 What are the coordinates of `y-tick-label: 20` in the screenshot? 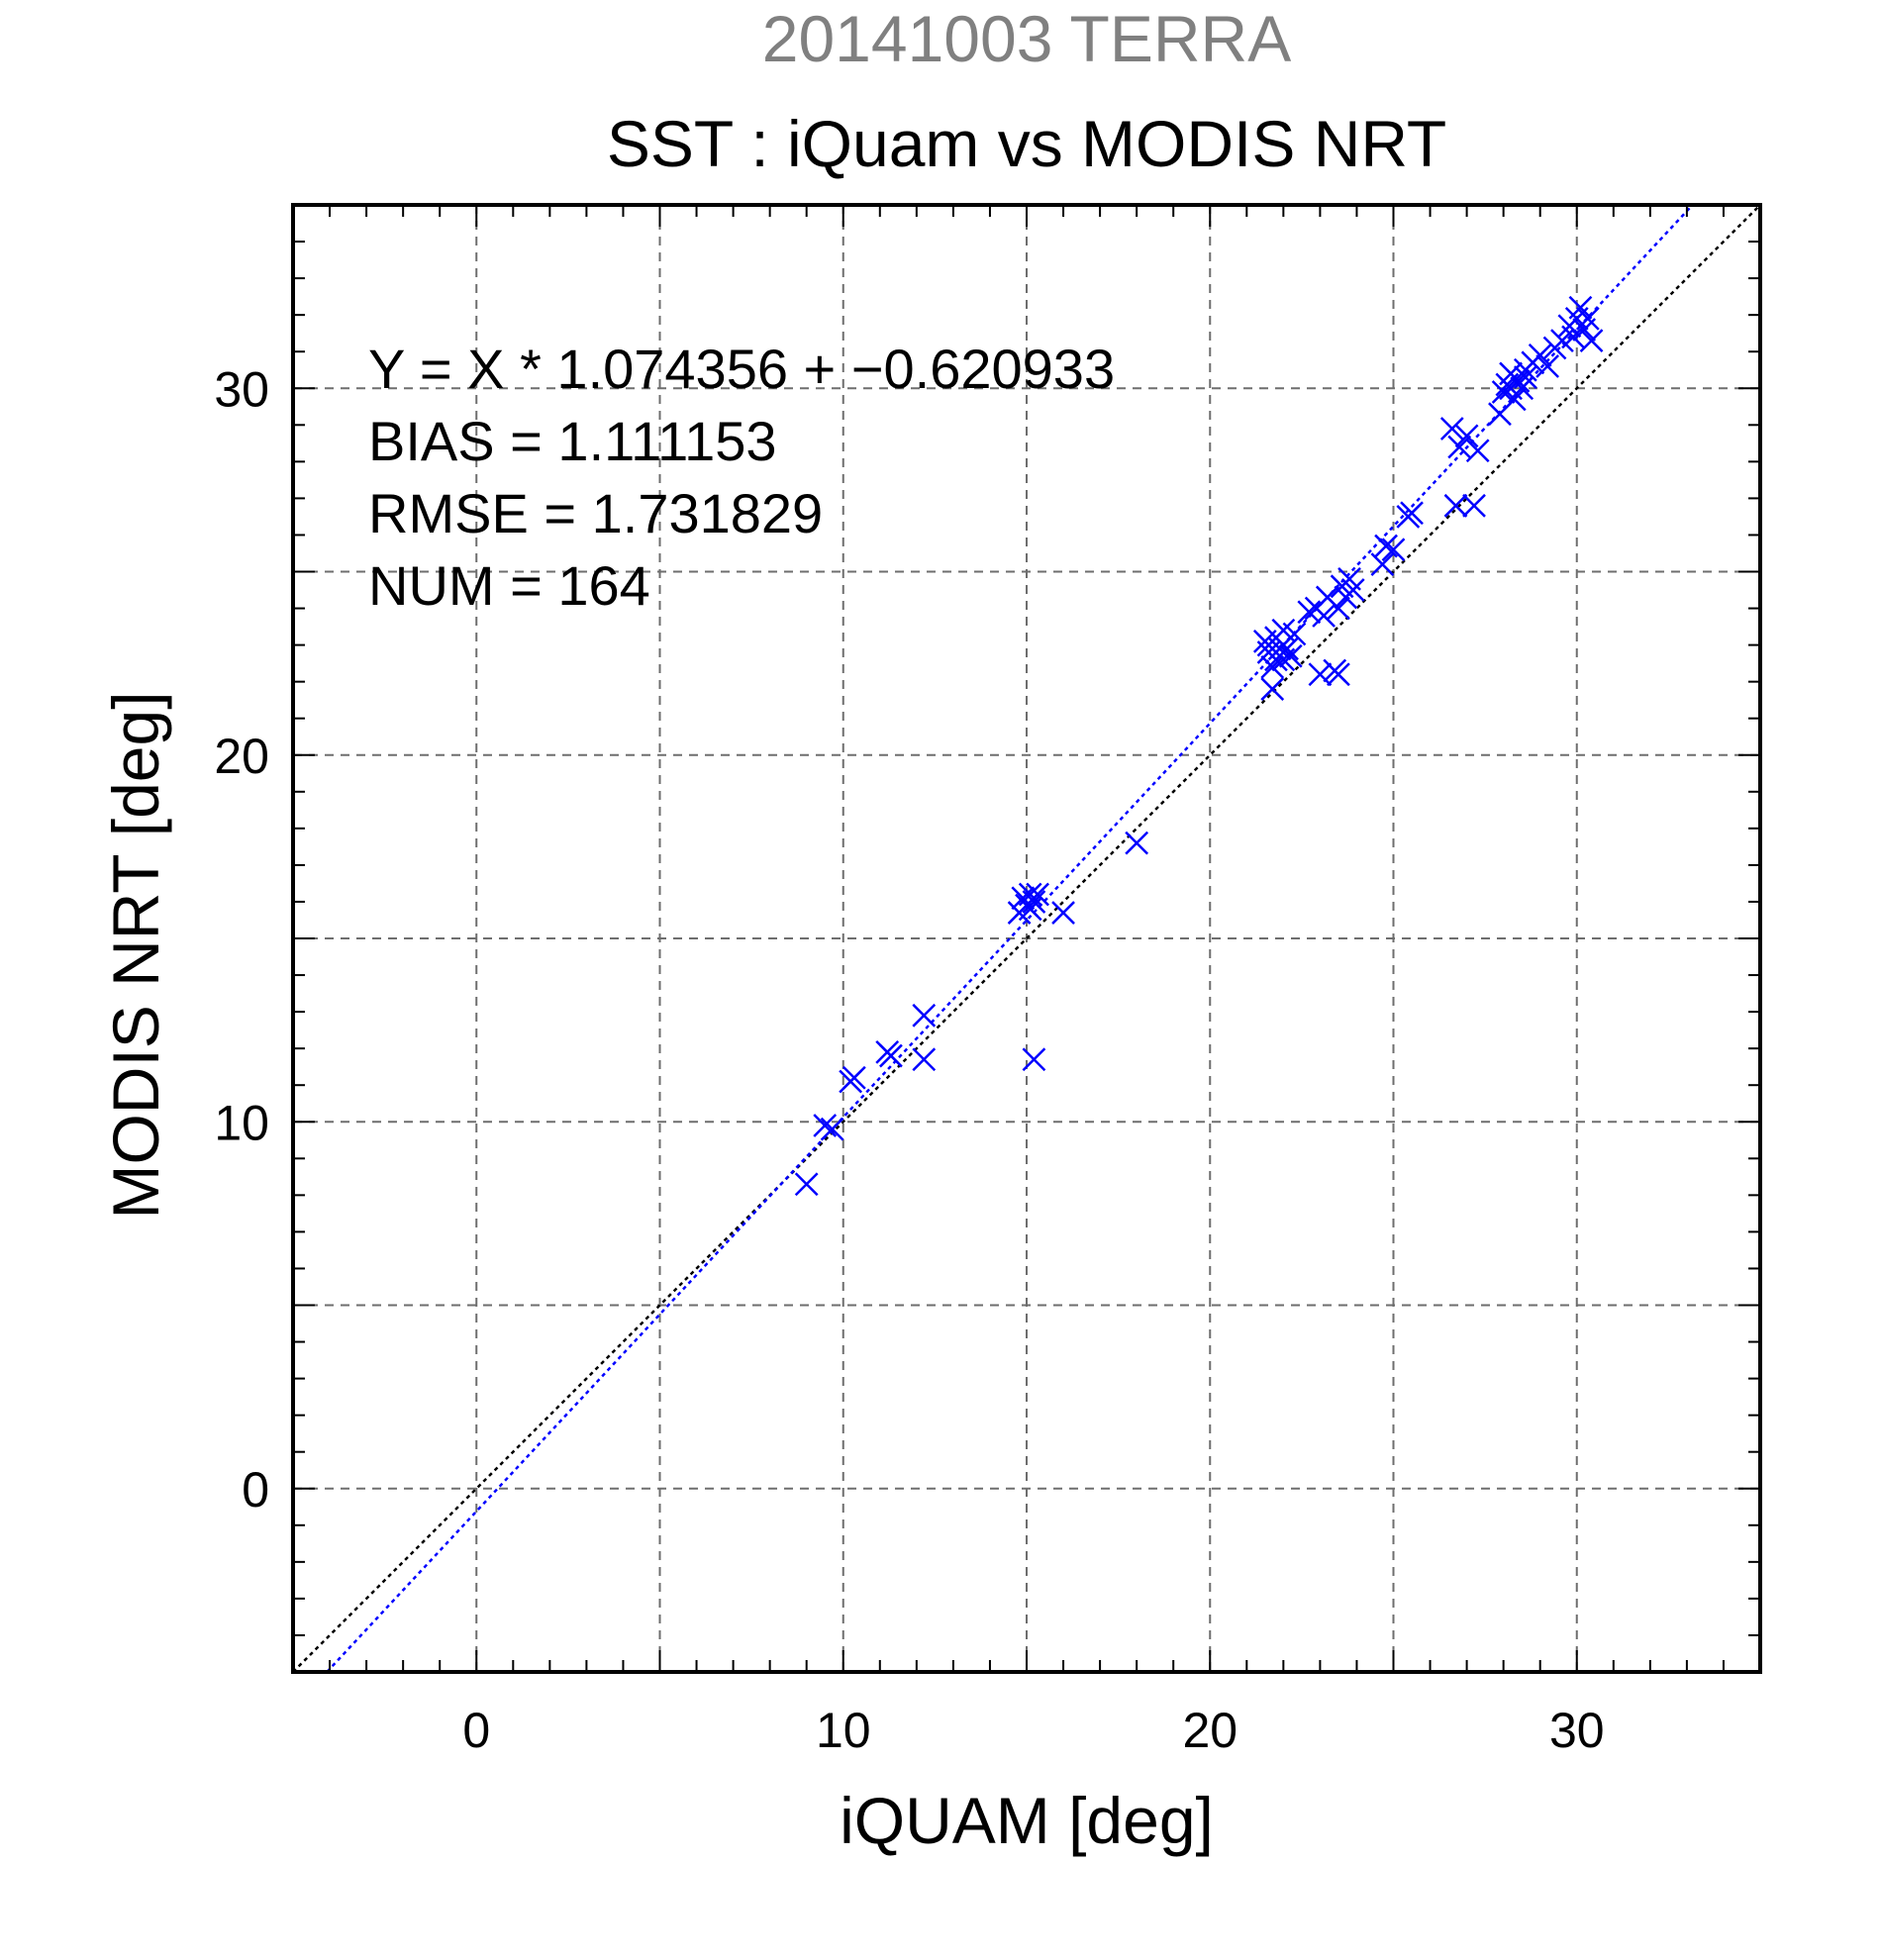 It's located at (242, 756).